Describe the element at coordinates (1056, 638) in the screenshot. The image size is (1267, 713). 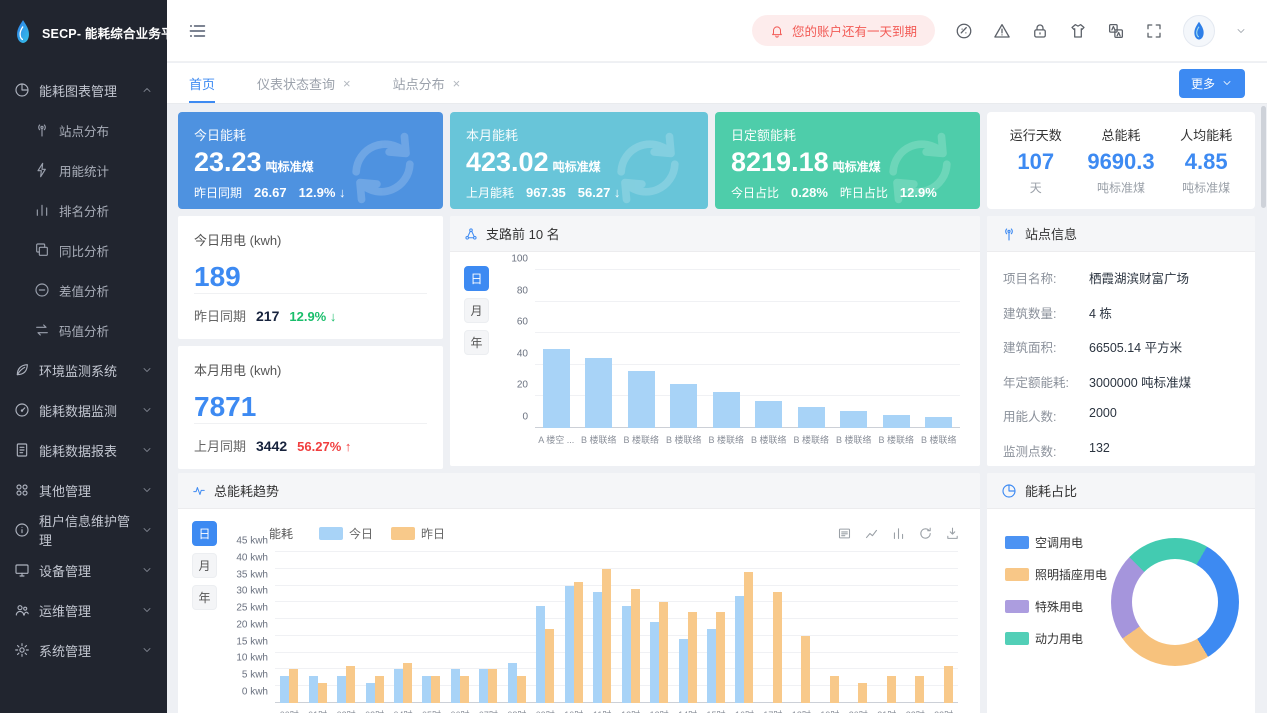
I see `legend-item-动力用电: 动力用电` at that location.